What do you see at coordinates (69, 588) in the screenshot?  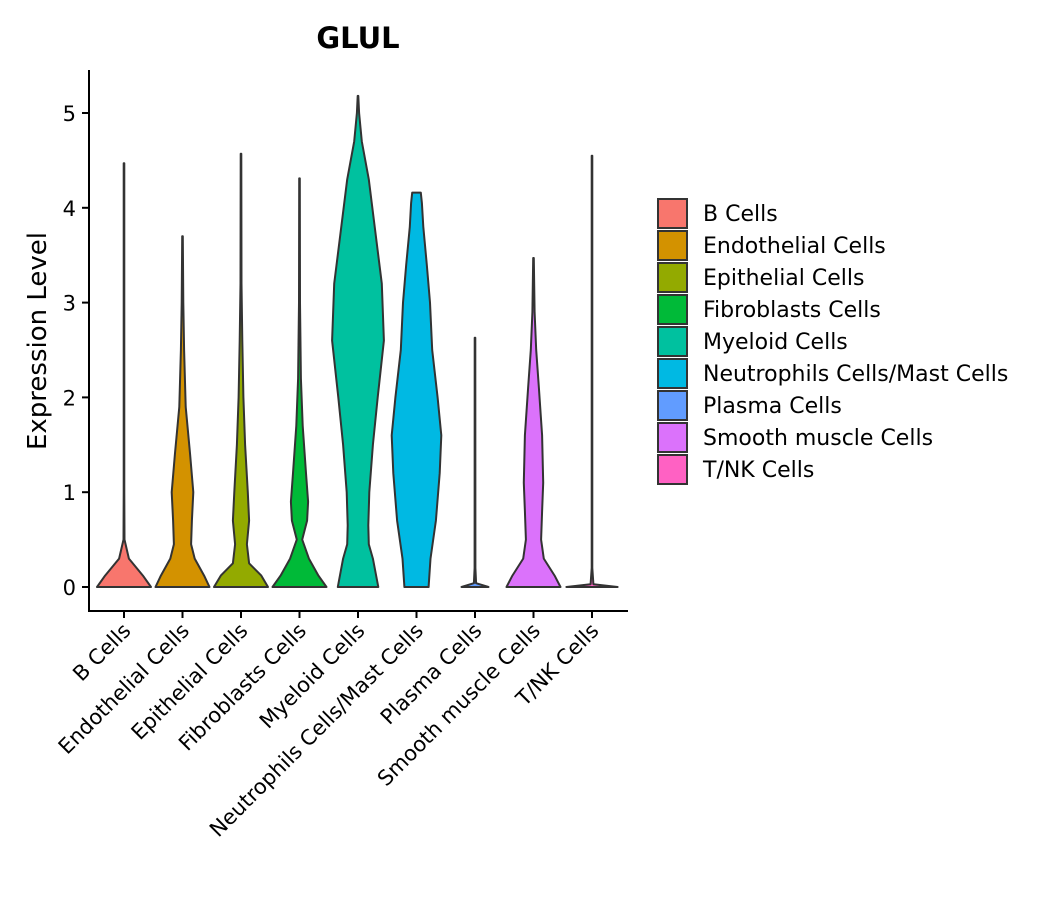 I see `y-tick-label: 0` at bounding box center [69, 588].